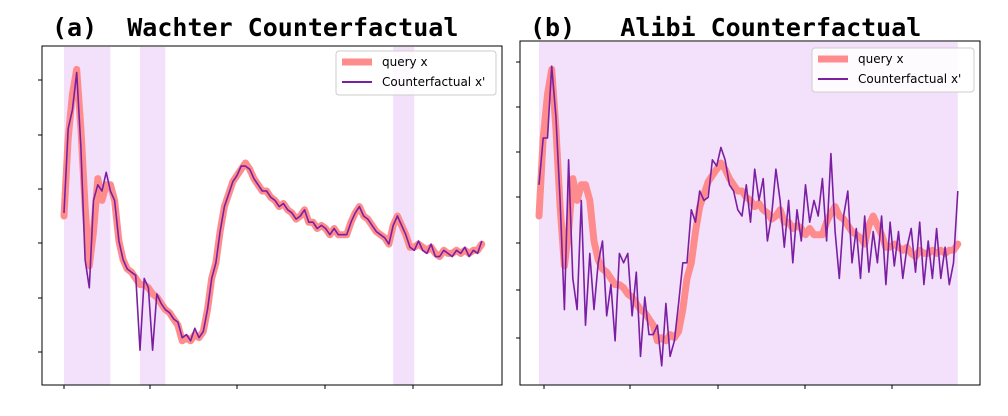 Image resolution: width=1008 pixels, height=416 pixels. Describe the element at coordinates (238, 387) in the screenshot. I see `panel-a-x-ticks` at that location.